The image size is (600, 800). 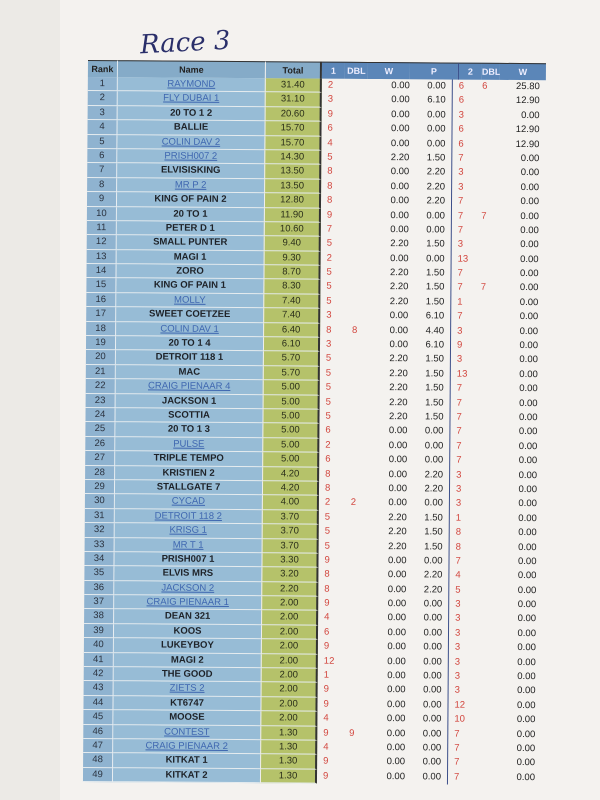 What do you see at coordinates (330, 85) in the screenshot?
I see `pick1-cell: 2` at bounding box center [330, 85].